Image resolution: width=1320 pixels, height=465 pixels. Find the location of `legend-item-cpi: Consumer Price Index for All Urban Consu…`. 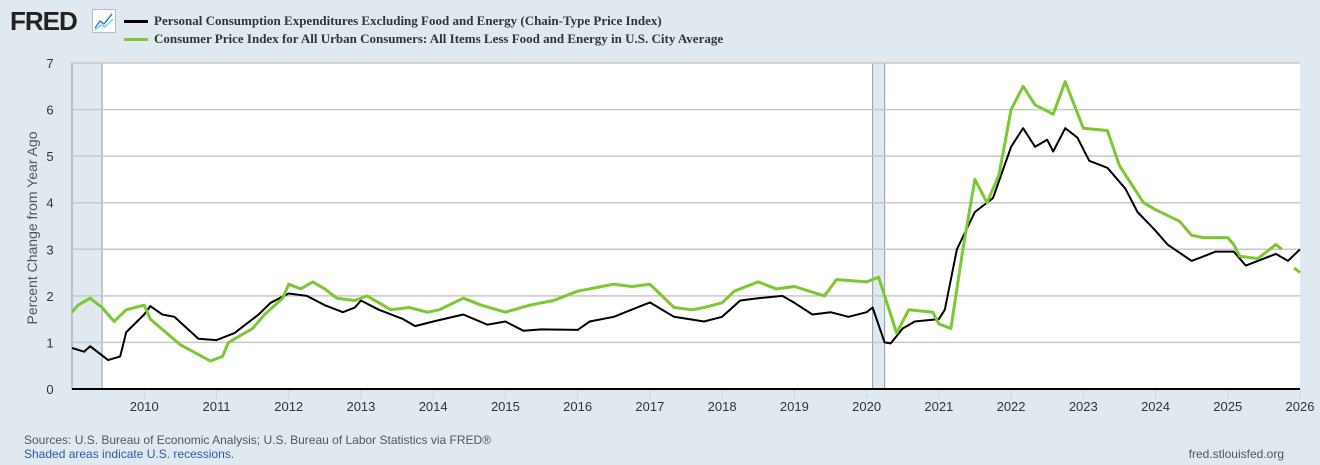

legend-item-cpi: Consumer Price Index for All Urban Consu… is located at coordinates (423, 39).